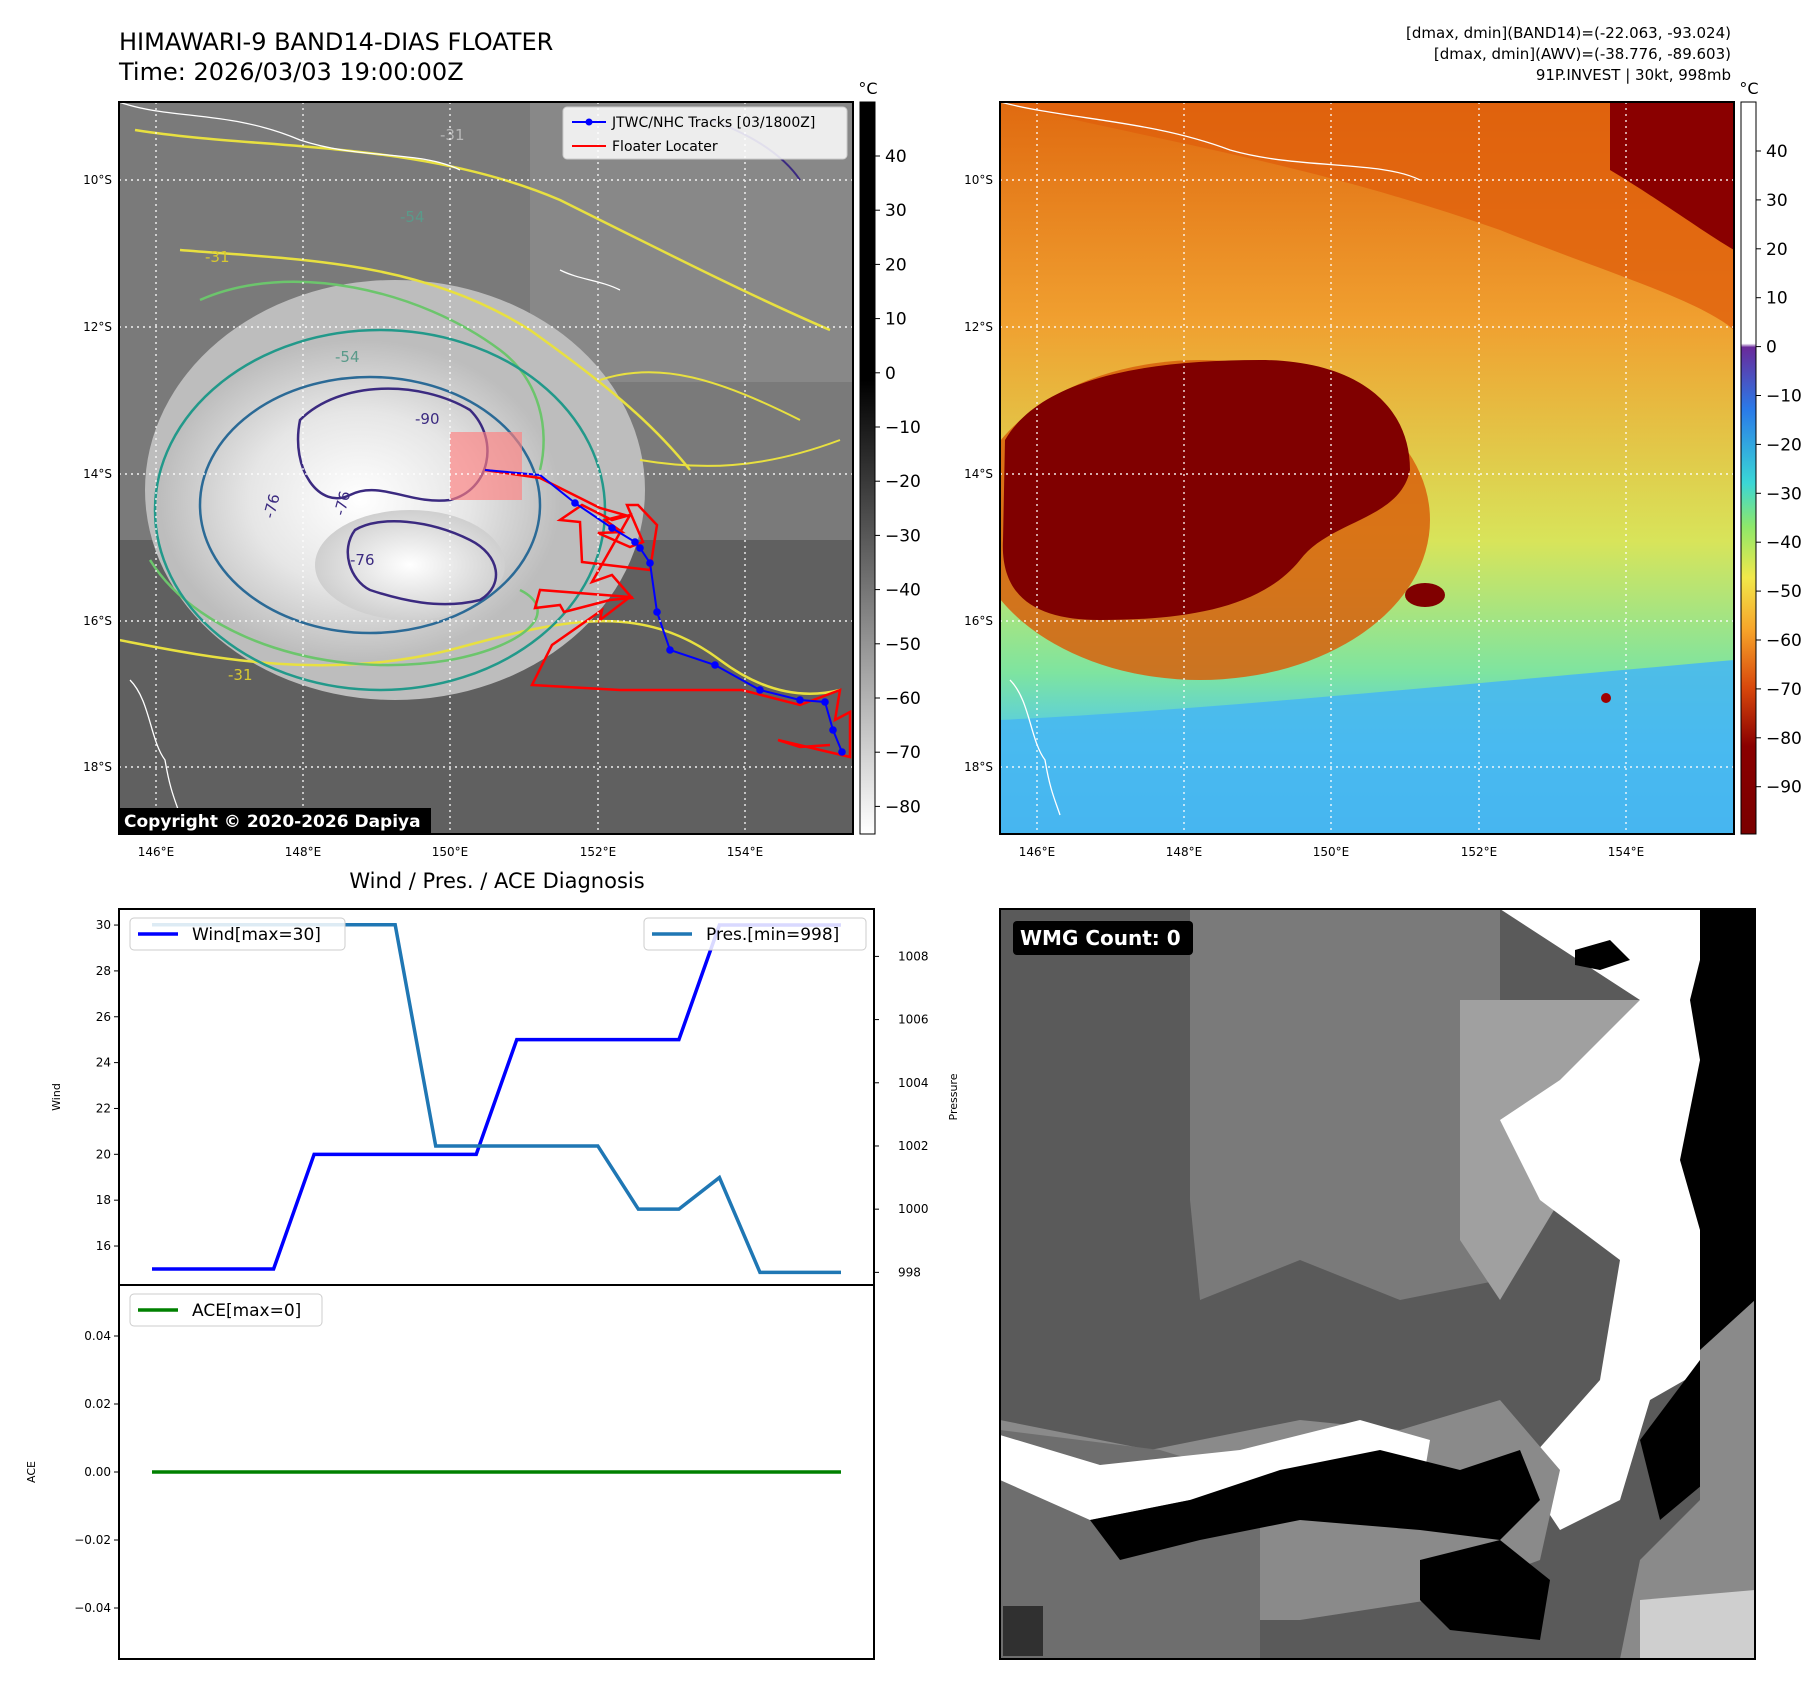 This screenshot has width=1813, height=1690. Describe the element at coordinates (155, 747) in the screenshot. I see `coastline-australia` at that location.